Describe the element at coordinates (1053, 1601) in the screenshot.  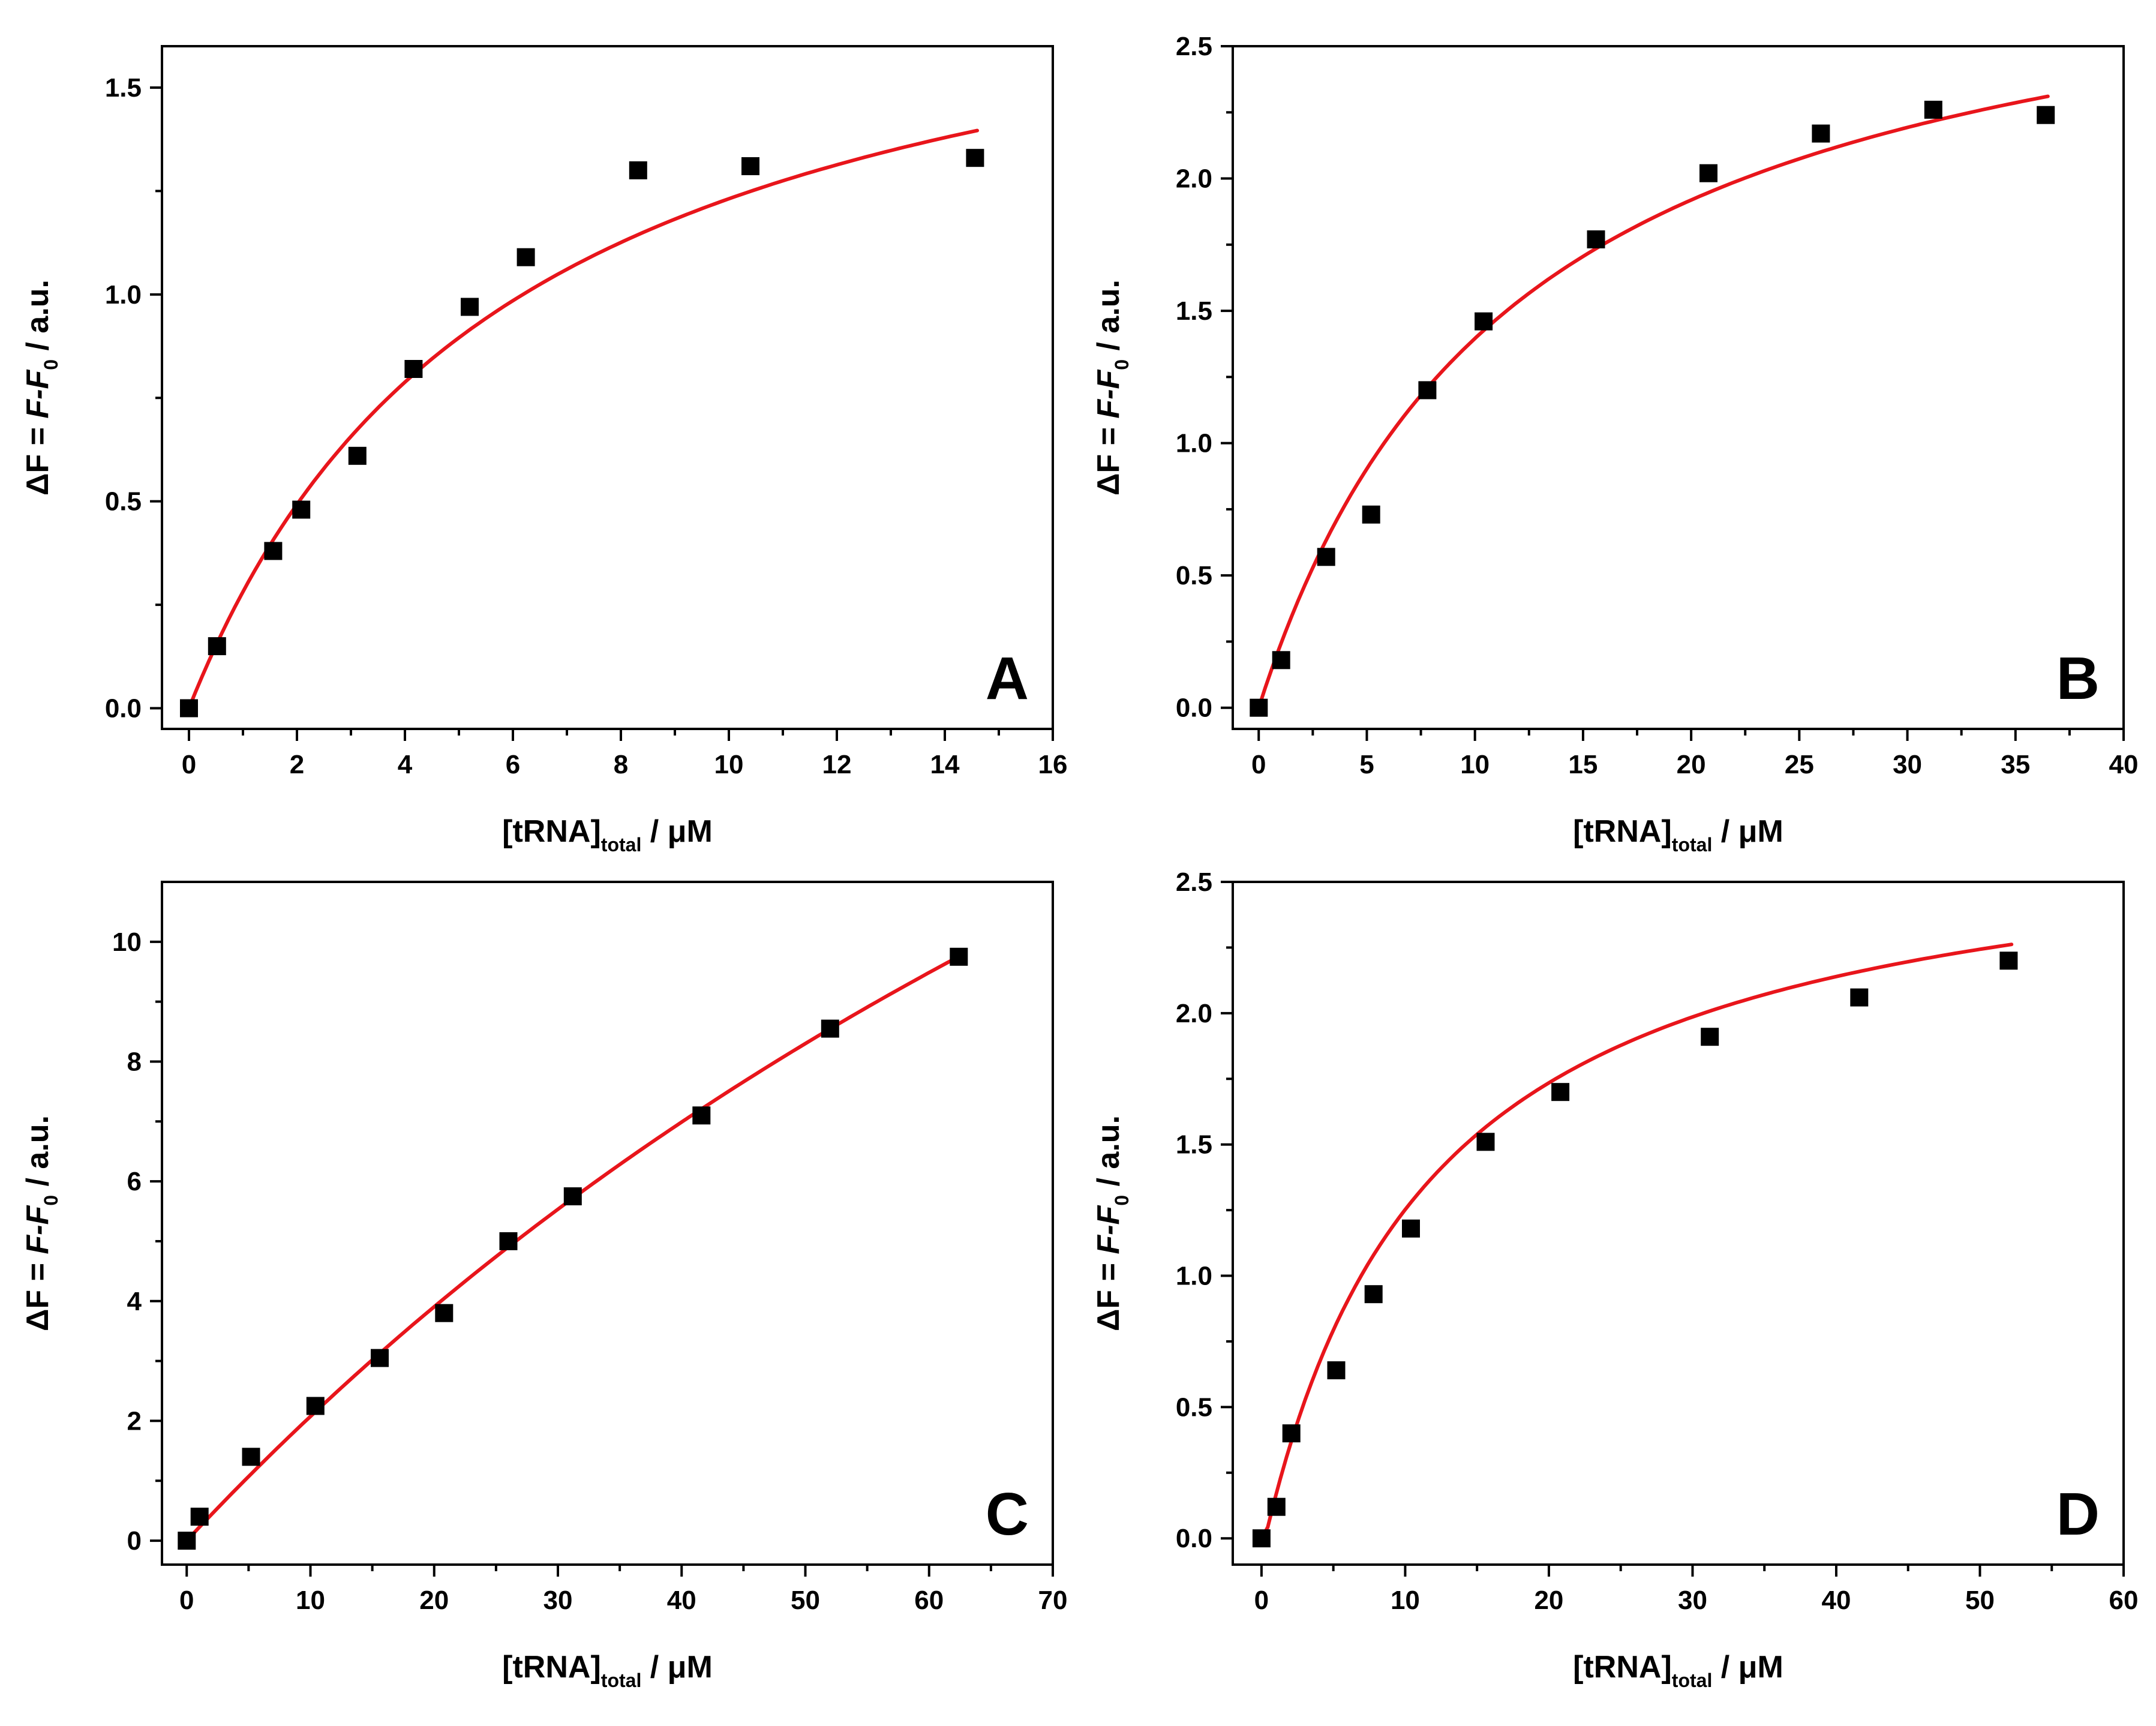
I see `x-tick-label: 70` at that location.